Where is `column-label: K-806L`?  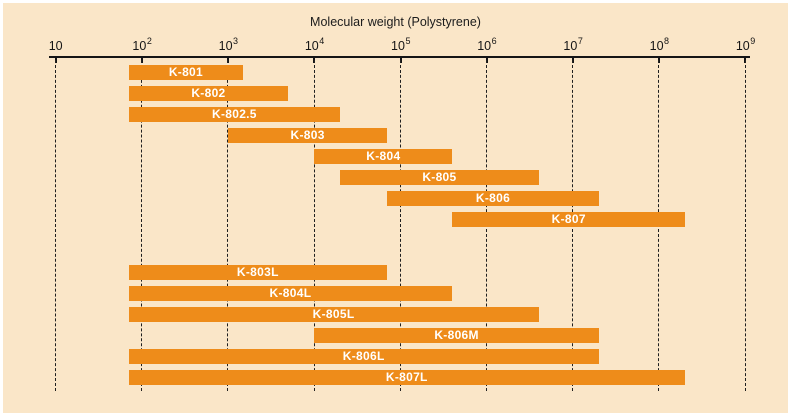
column-label: K-806L is located at coordinates (363, 356).